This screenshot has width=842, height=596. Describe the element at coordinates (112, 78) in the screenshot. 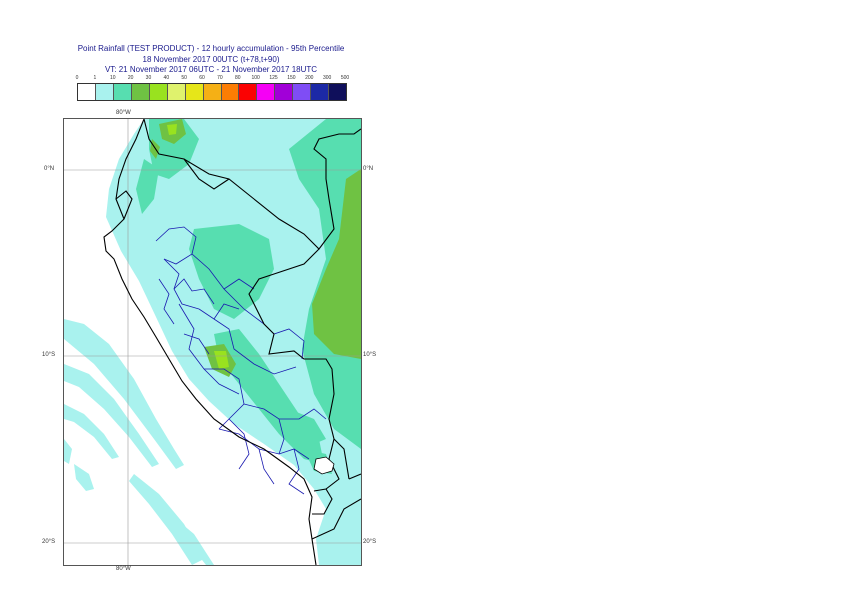

I see `legend-tick-label: 10` at that location.